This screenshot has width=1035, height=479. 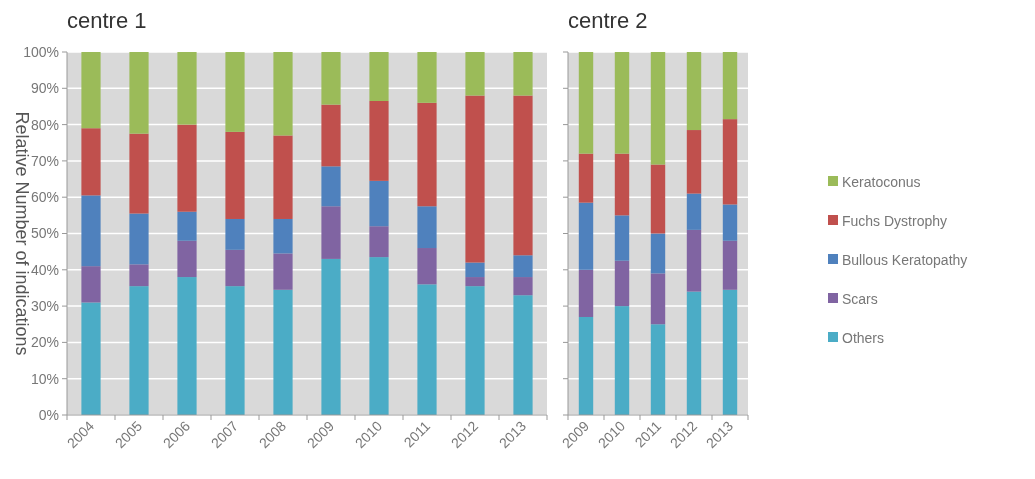 I want to click on legend-label: Scars, so click(x=860, y=298).